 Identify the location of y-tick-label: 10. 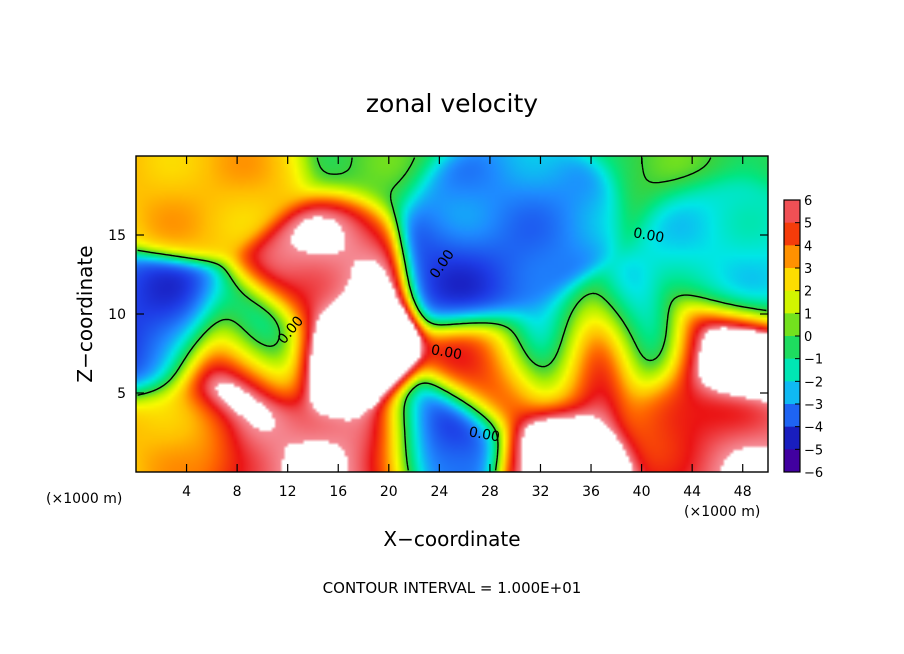
(117, 315).